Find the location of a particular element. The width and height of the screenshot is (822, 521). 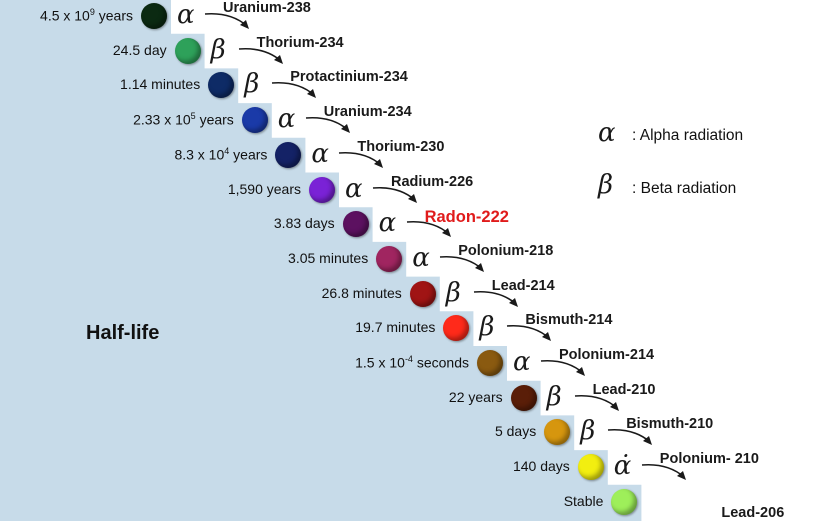

nuclide-name: Thorium-230 is located at coordinates (401, 146).